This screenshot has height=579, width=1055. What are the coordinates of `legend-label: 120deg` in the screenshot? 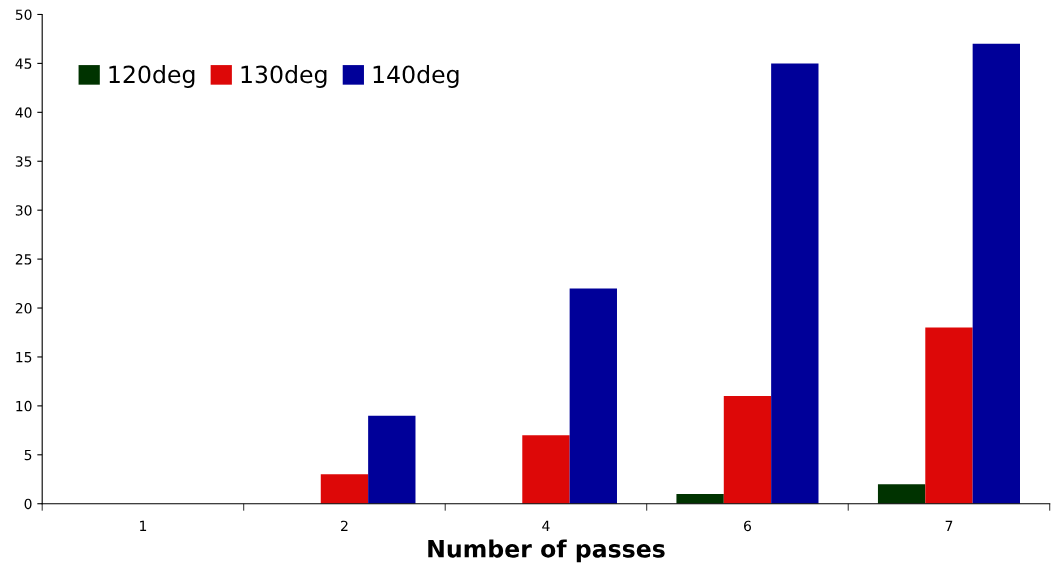 It's located at (152, 76).